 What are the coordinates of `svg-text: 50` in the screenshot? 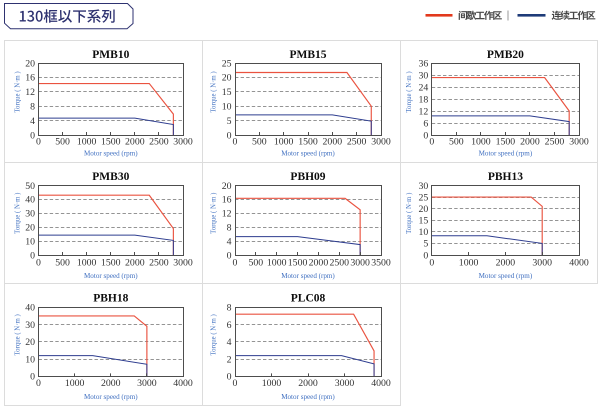 It's located at (30, 186).